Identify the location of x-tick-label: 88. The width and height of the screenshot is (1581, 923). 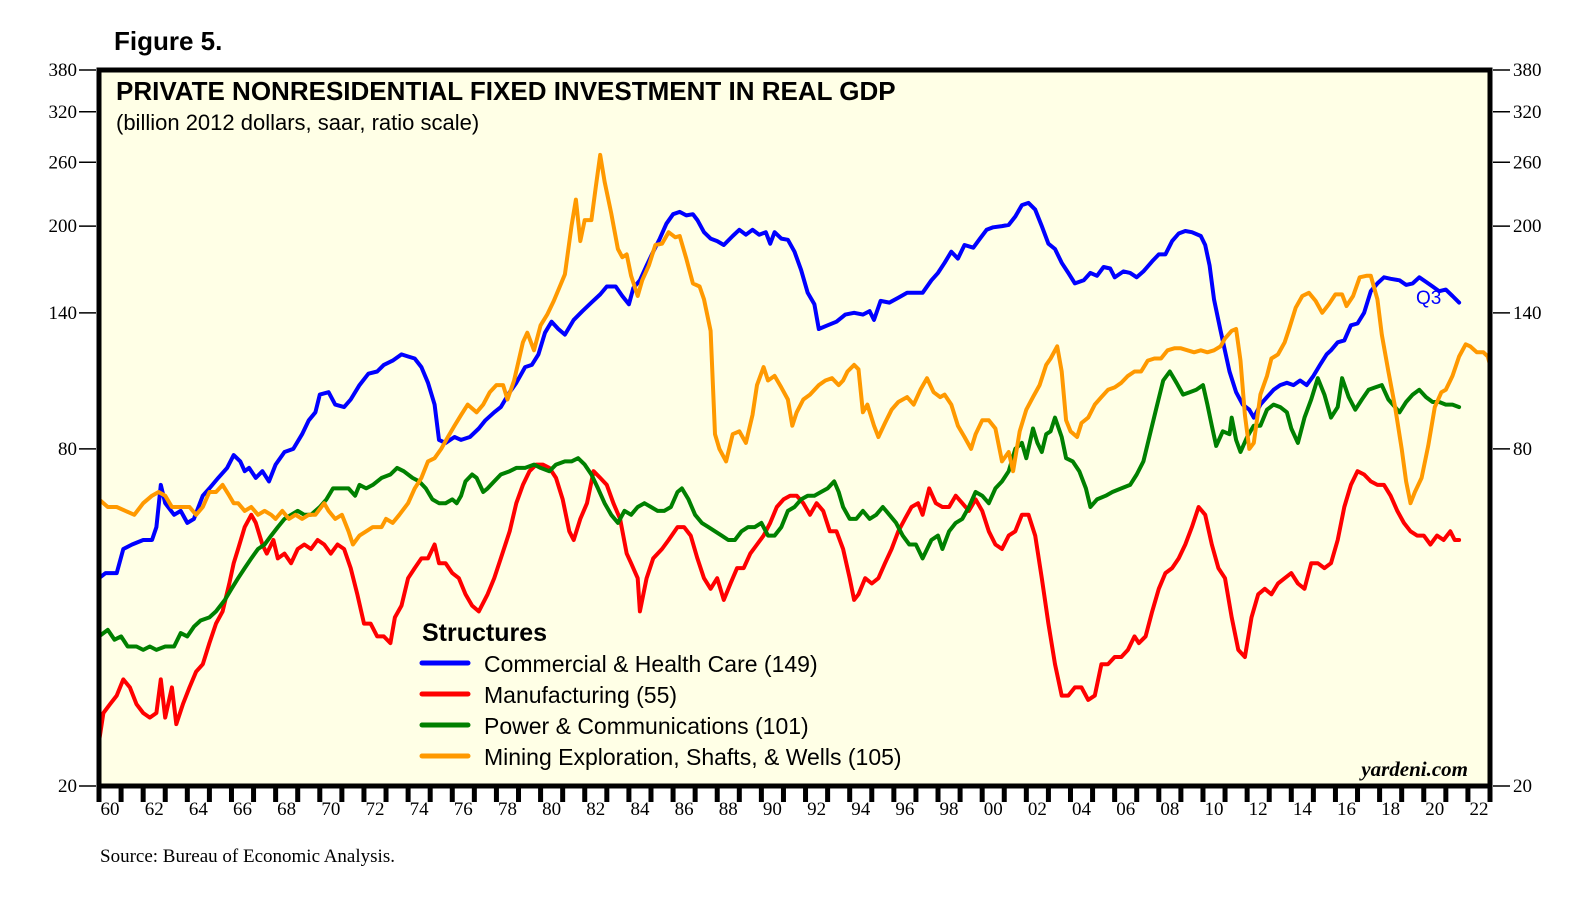
(728, 809).